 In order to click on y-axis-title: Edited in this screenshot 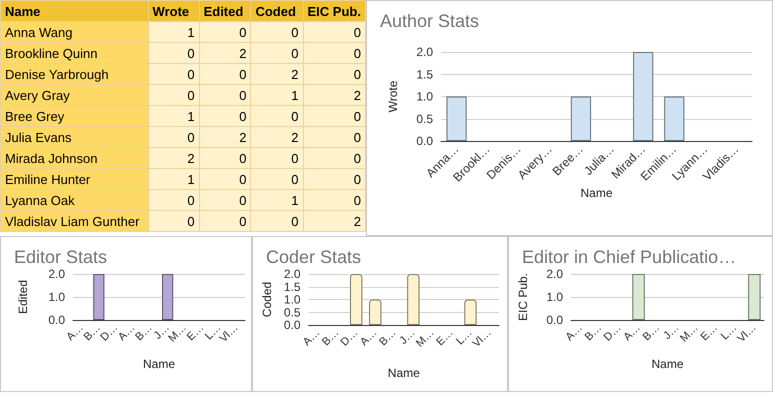, I will do `click(23, 297)`.